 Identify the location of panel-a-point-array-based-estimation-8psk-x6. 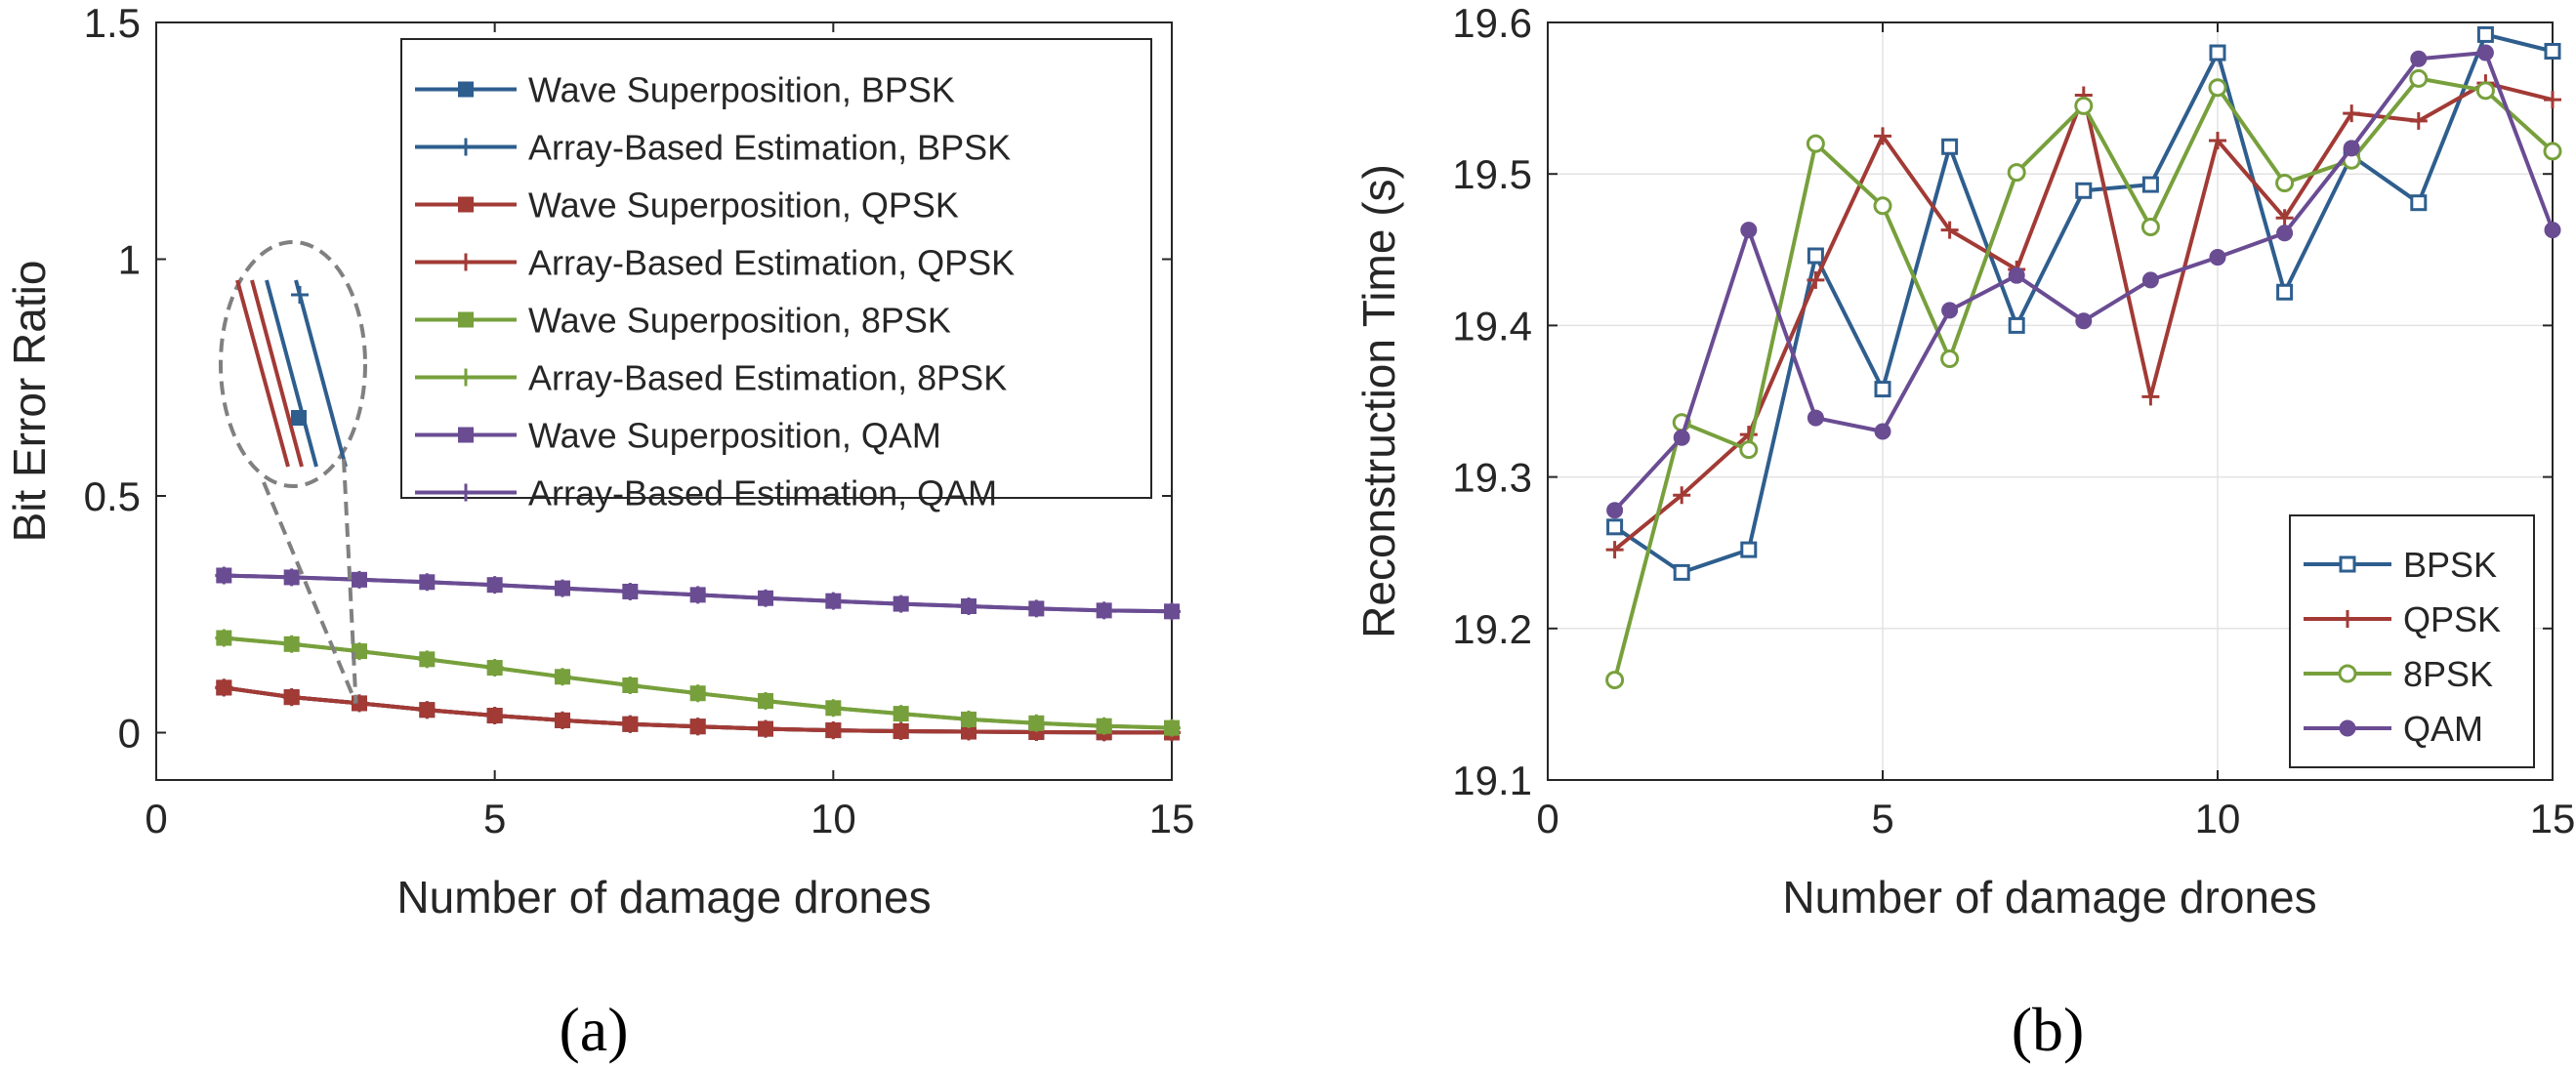
(563, 677).